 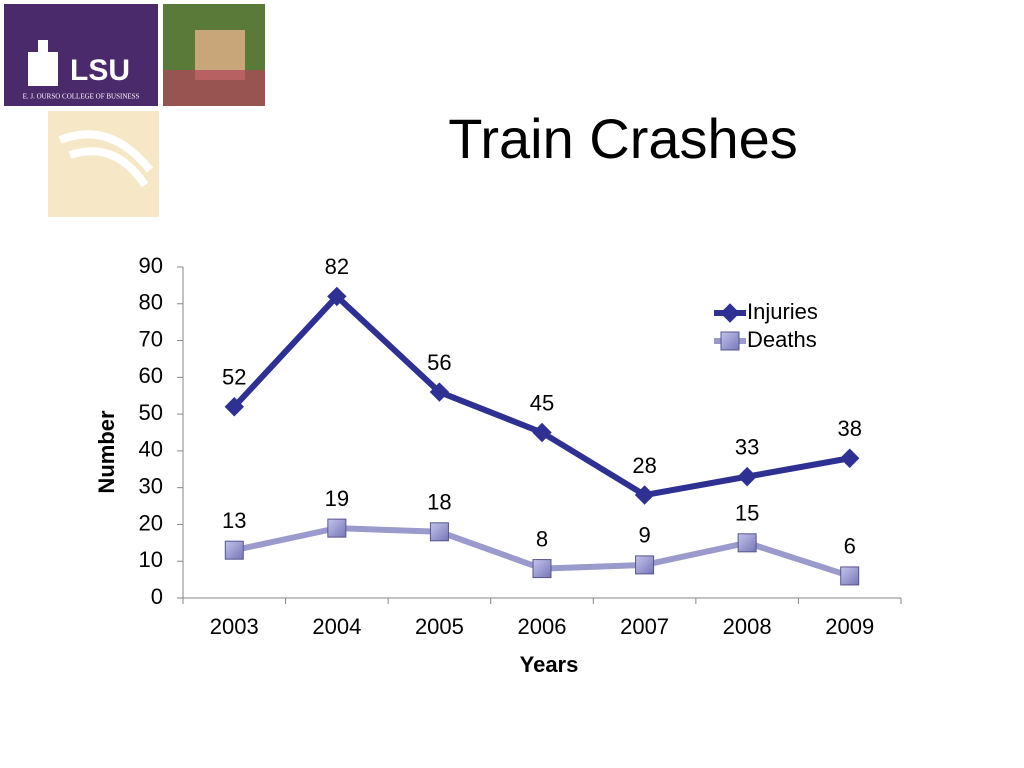 I want to click on photo-flowers, so click(x=214, y=88).